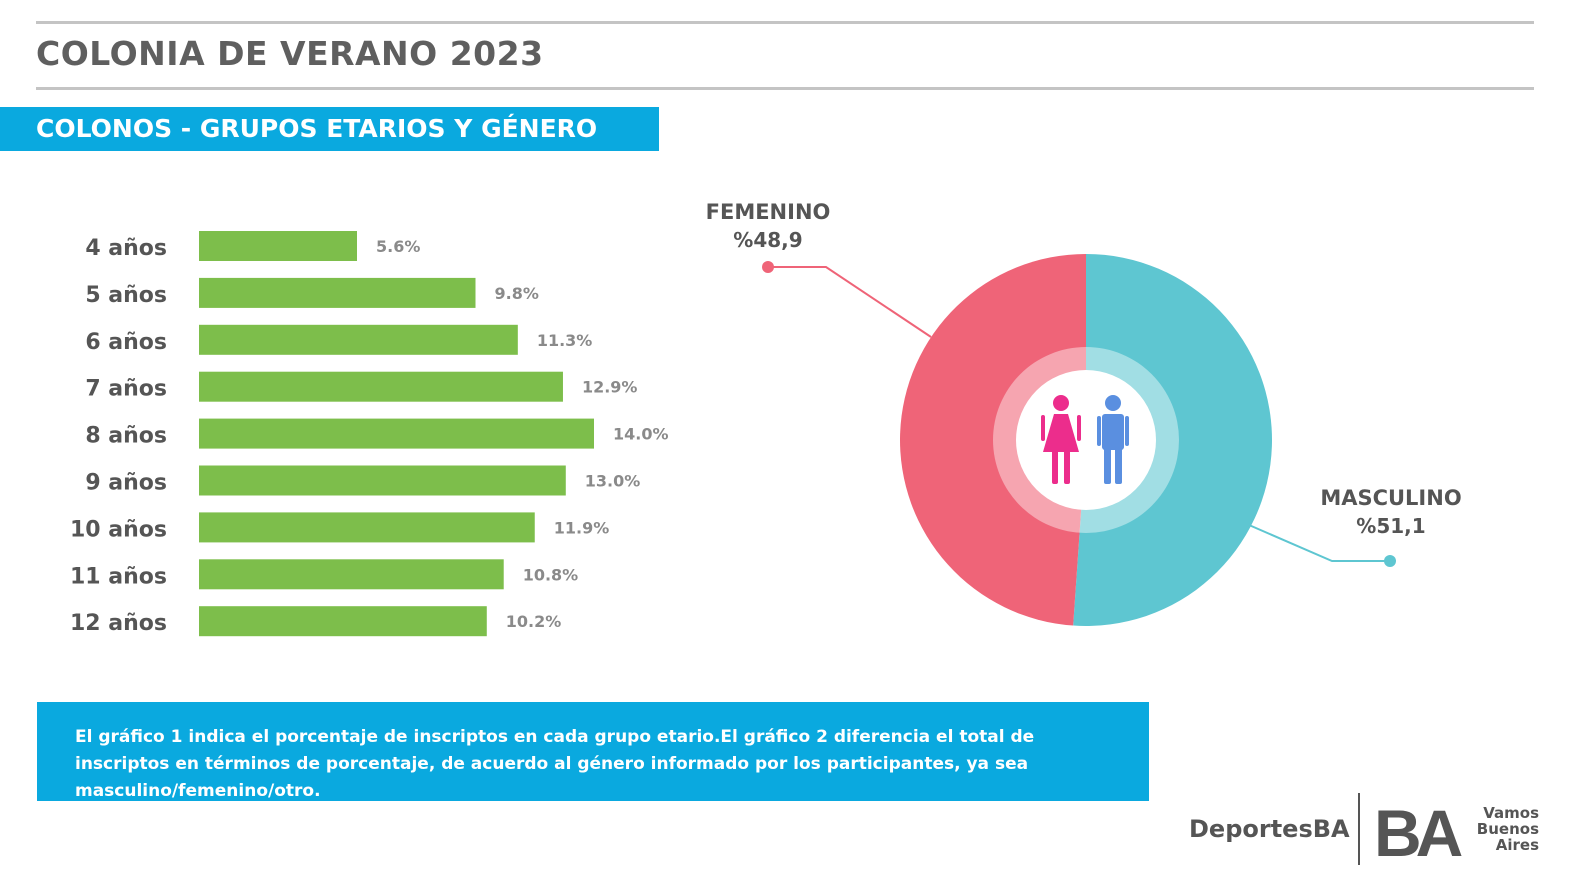 Image resolution: width=1572 pixels, height=873 pixels. What do you see at coordinates (582, 527) in the screenshot?
I see `bar-value-label: 11.9%` at bounding box center [582, 527].